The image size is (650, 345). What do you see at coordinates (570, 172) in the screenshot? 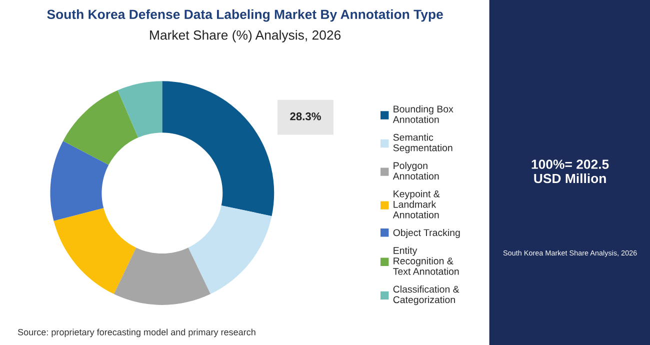
I see `text: 100%= 202.5 USD Million` at bounding box center [570, 172].